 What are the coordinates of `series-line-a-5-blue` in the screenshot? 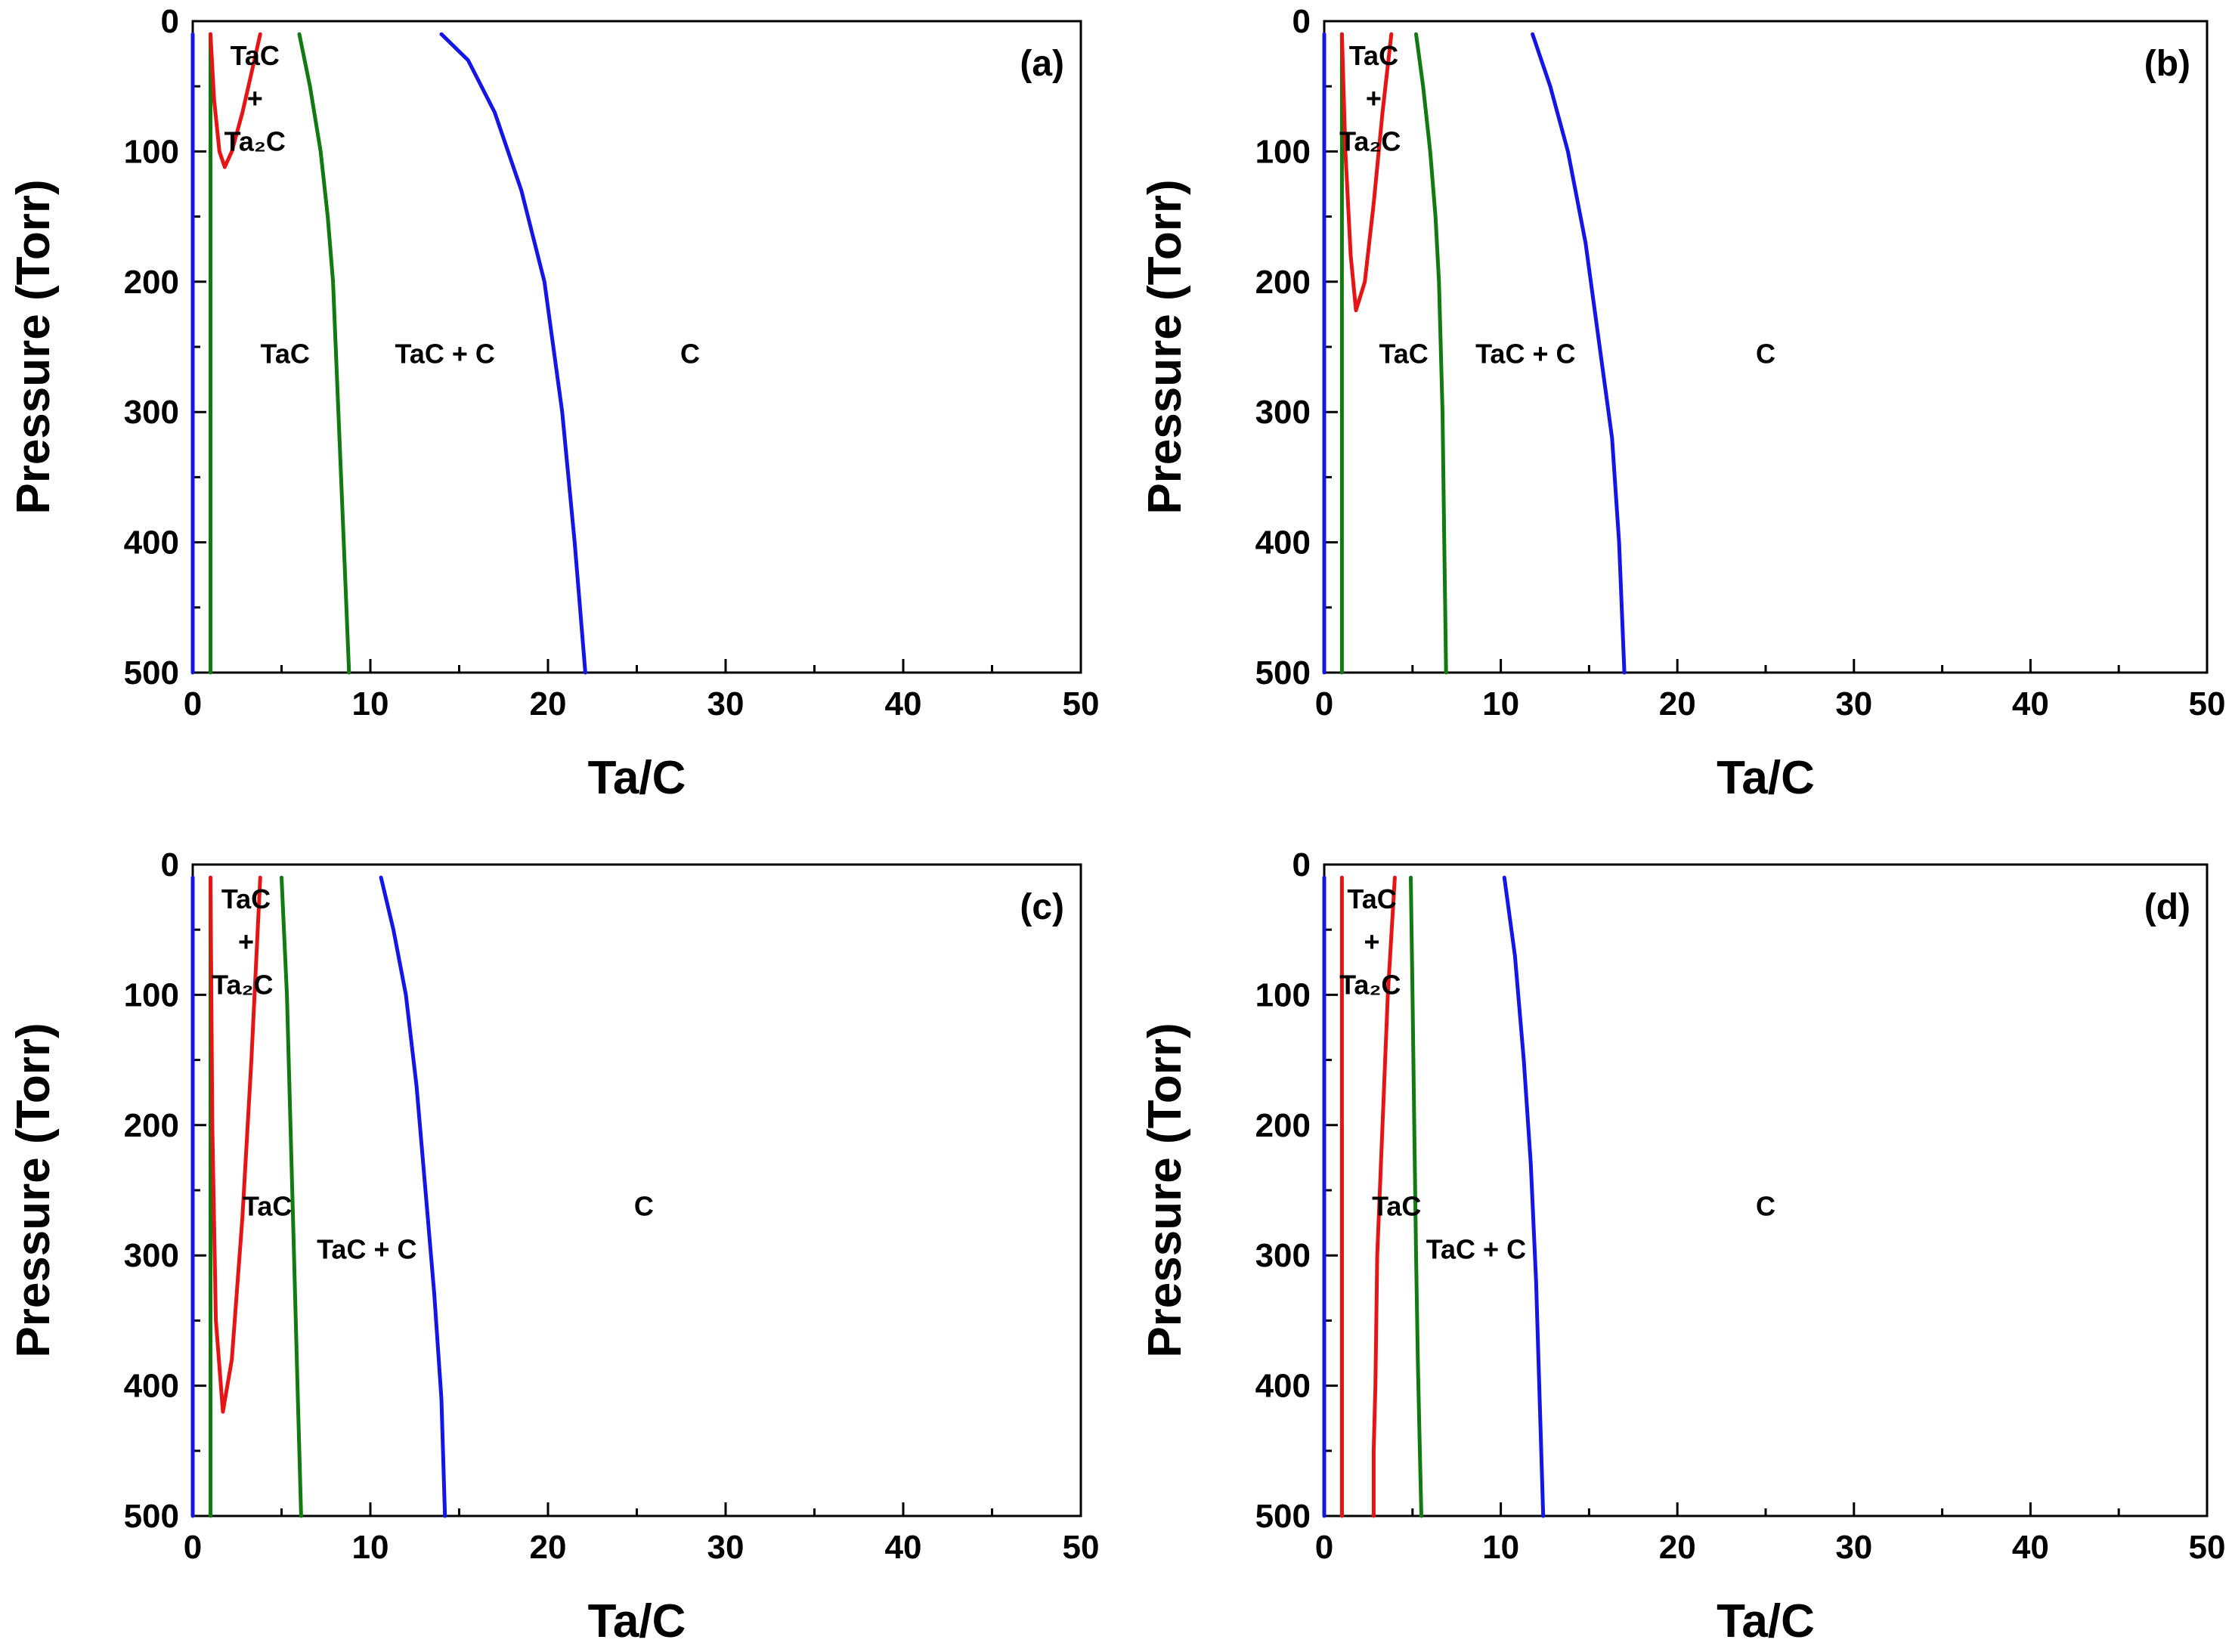 It's located at (513, 353).